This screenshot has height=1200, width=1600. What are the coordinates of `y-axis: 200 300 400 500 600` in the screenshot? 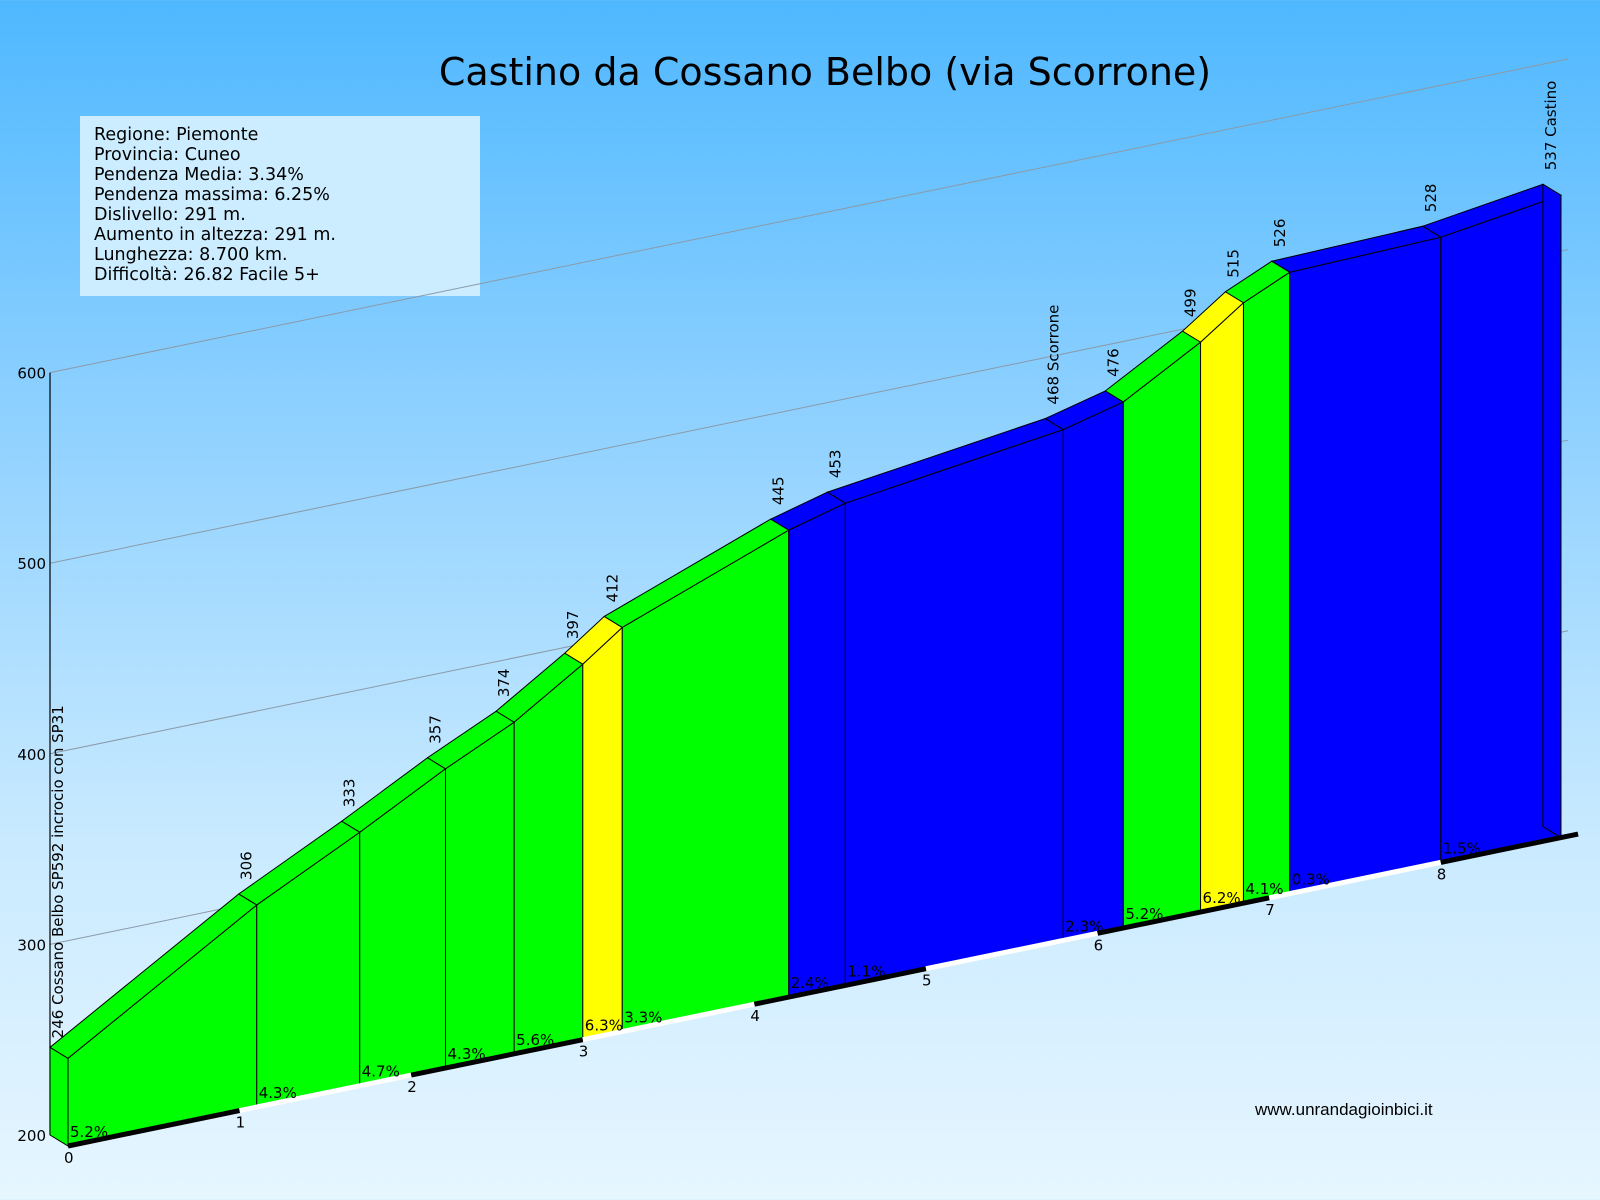 It's located at (34, 755).